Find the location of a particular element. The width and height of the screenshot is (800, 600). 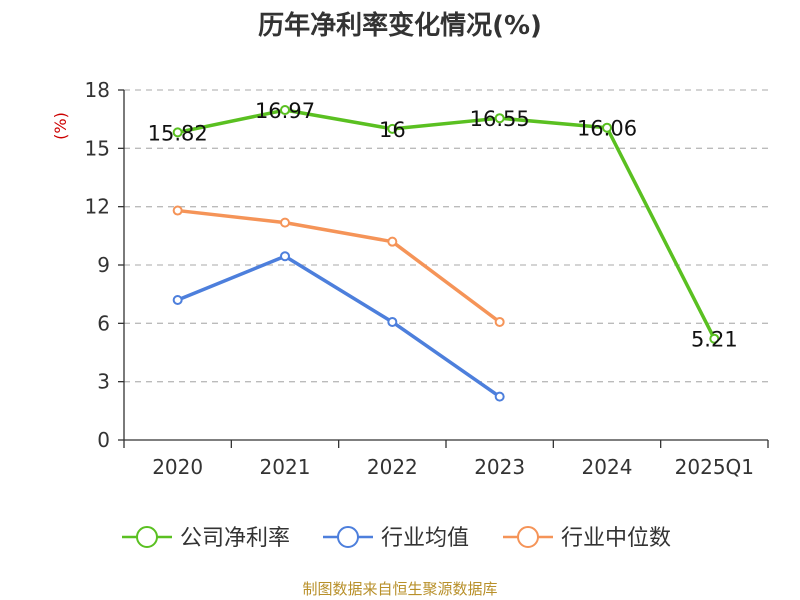

y-tick-label: 0 is located at coordinates (103, 440).